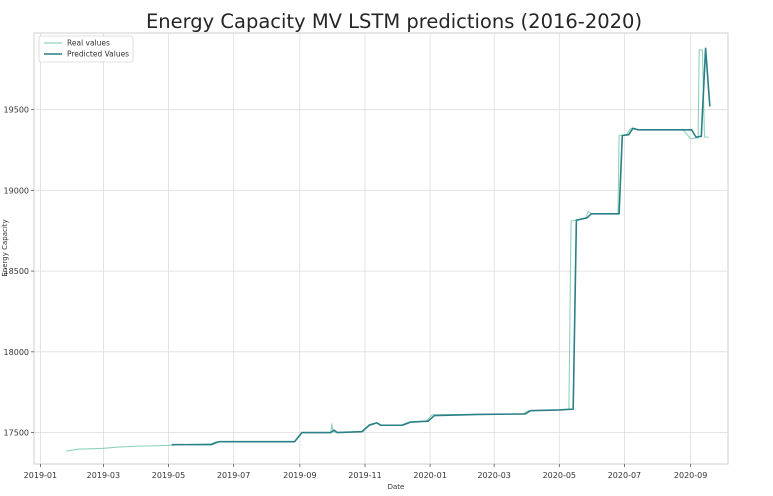 This screenshot has width=773, height=496. What do you see at coordinates (103, 475) in the screenshot?
I see `x-tick-label: 2019-03` at bounding box center [103, 475].